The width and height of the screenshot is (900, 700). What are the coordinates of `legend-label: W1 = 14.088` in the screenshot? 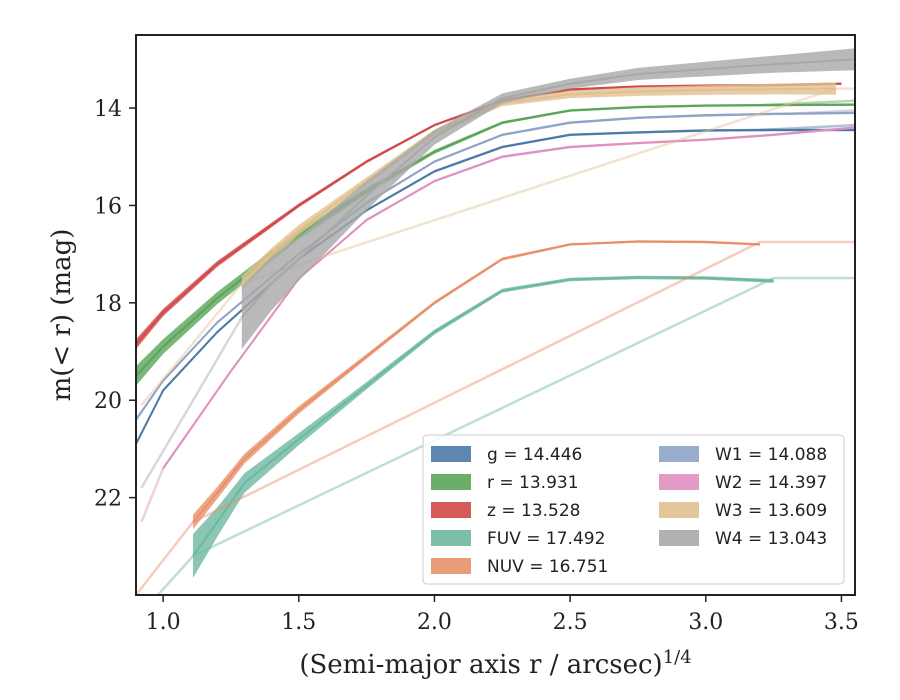 It's located at (771, 455).